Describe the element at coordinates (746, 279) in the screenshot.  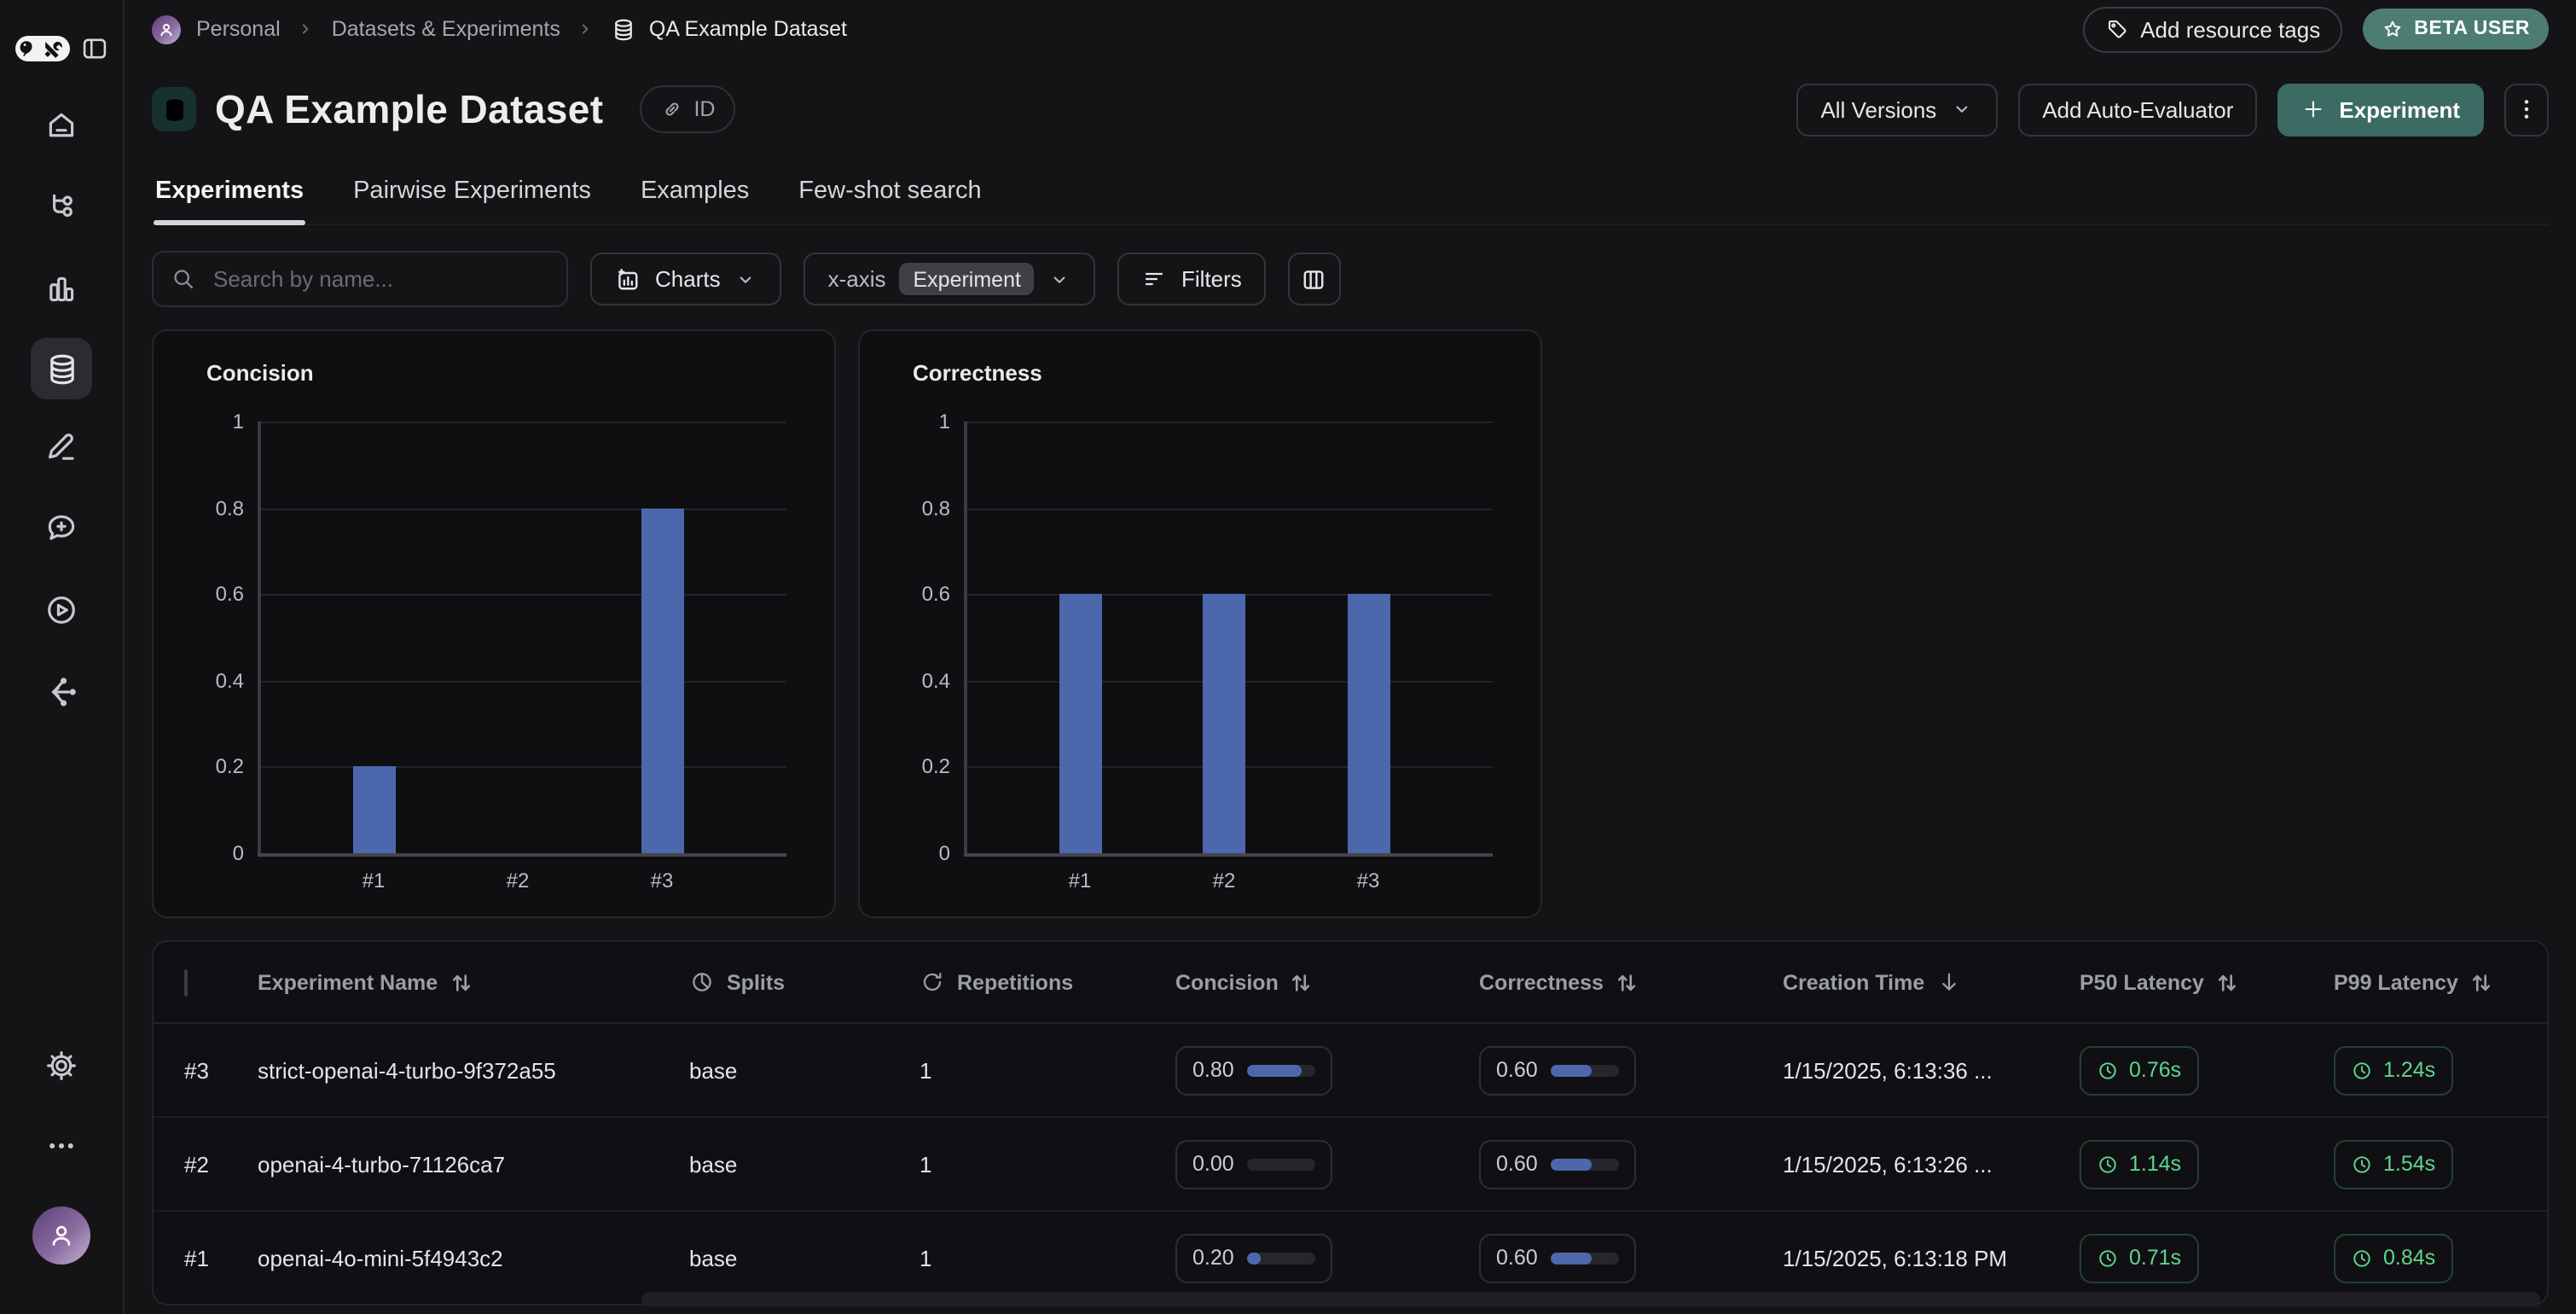
I see `chevron-down-icon` at that location.